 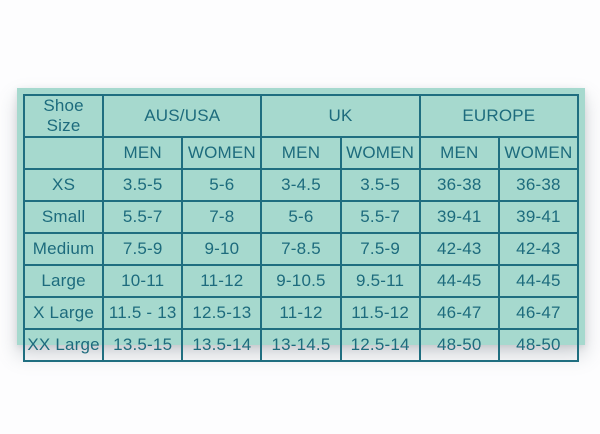 What do you see at coordinates (222, 345) in the screenshot?
I see `size-value: 13.5-14` at bounding box center [222, 345].